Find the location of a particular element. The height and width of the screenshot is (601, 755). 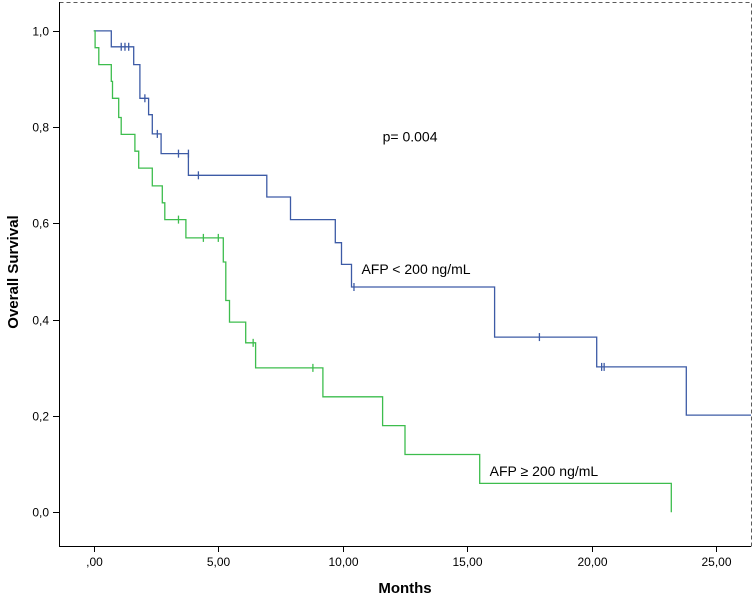

y-tick-label: 1,0 is located at coordinates (40, 32).